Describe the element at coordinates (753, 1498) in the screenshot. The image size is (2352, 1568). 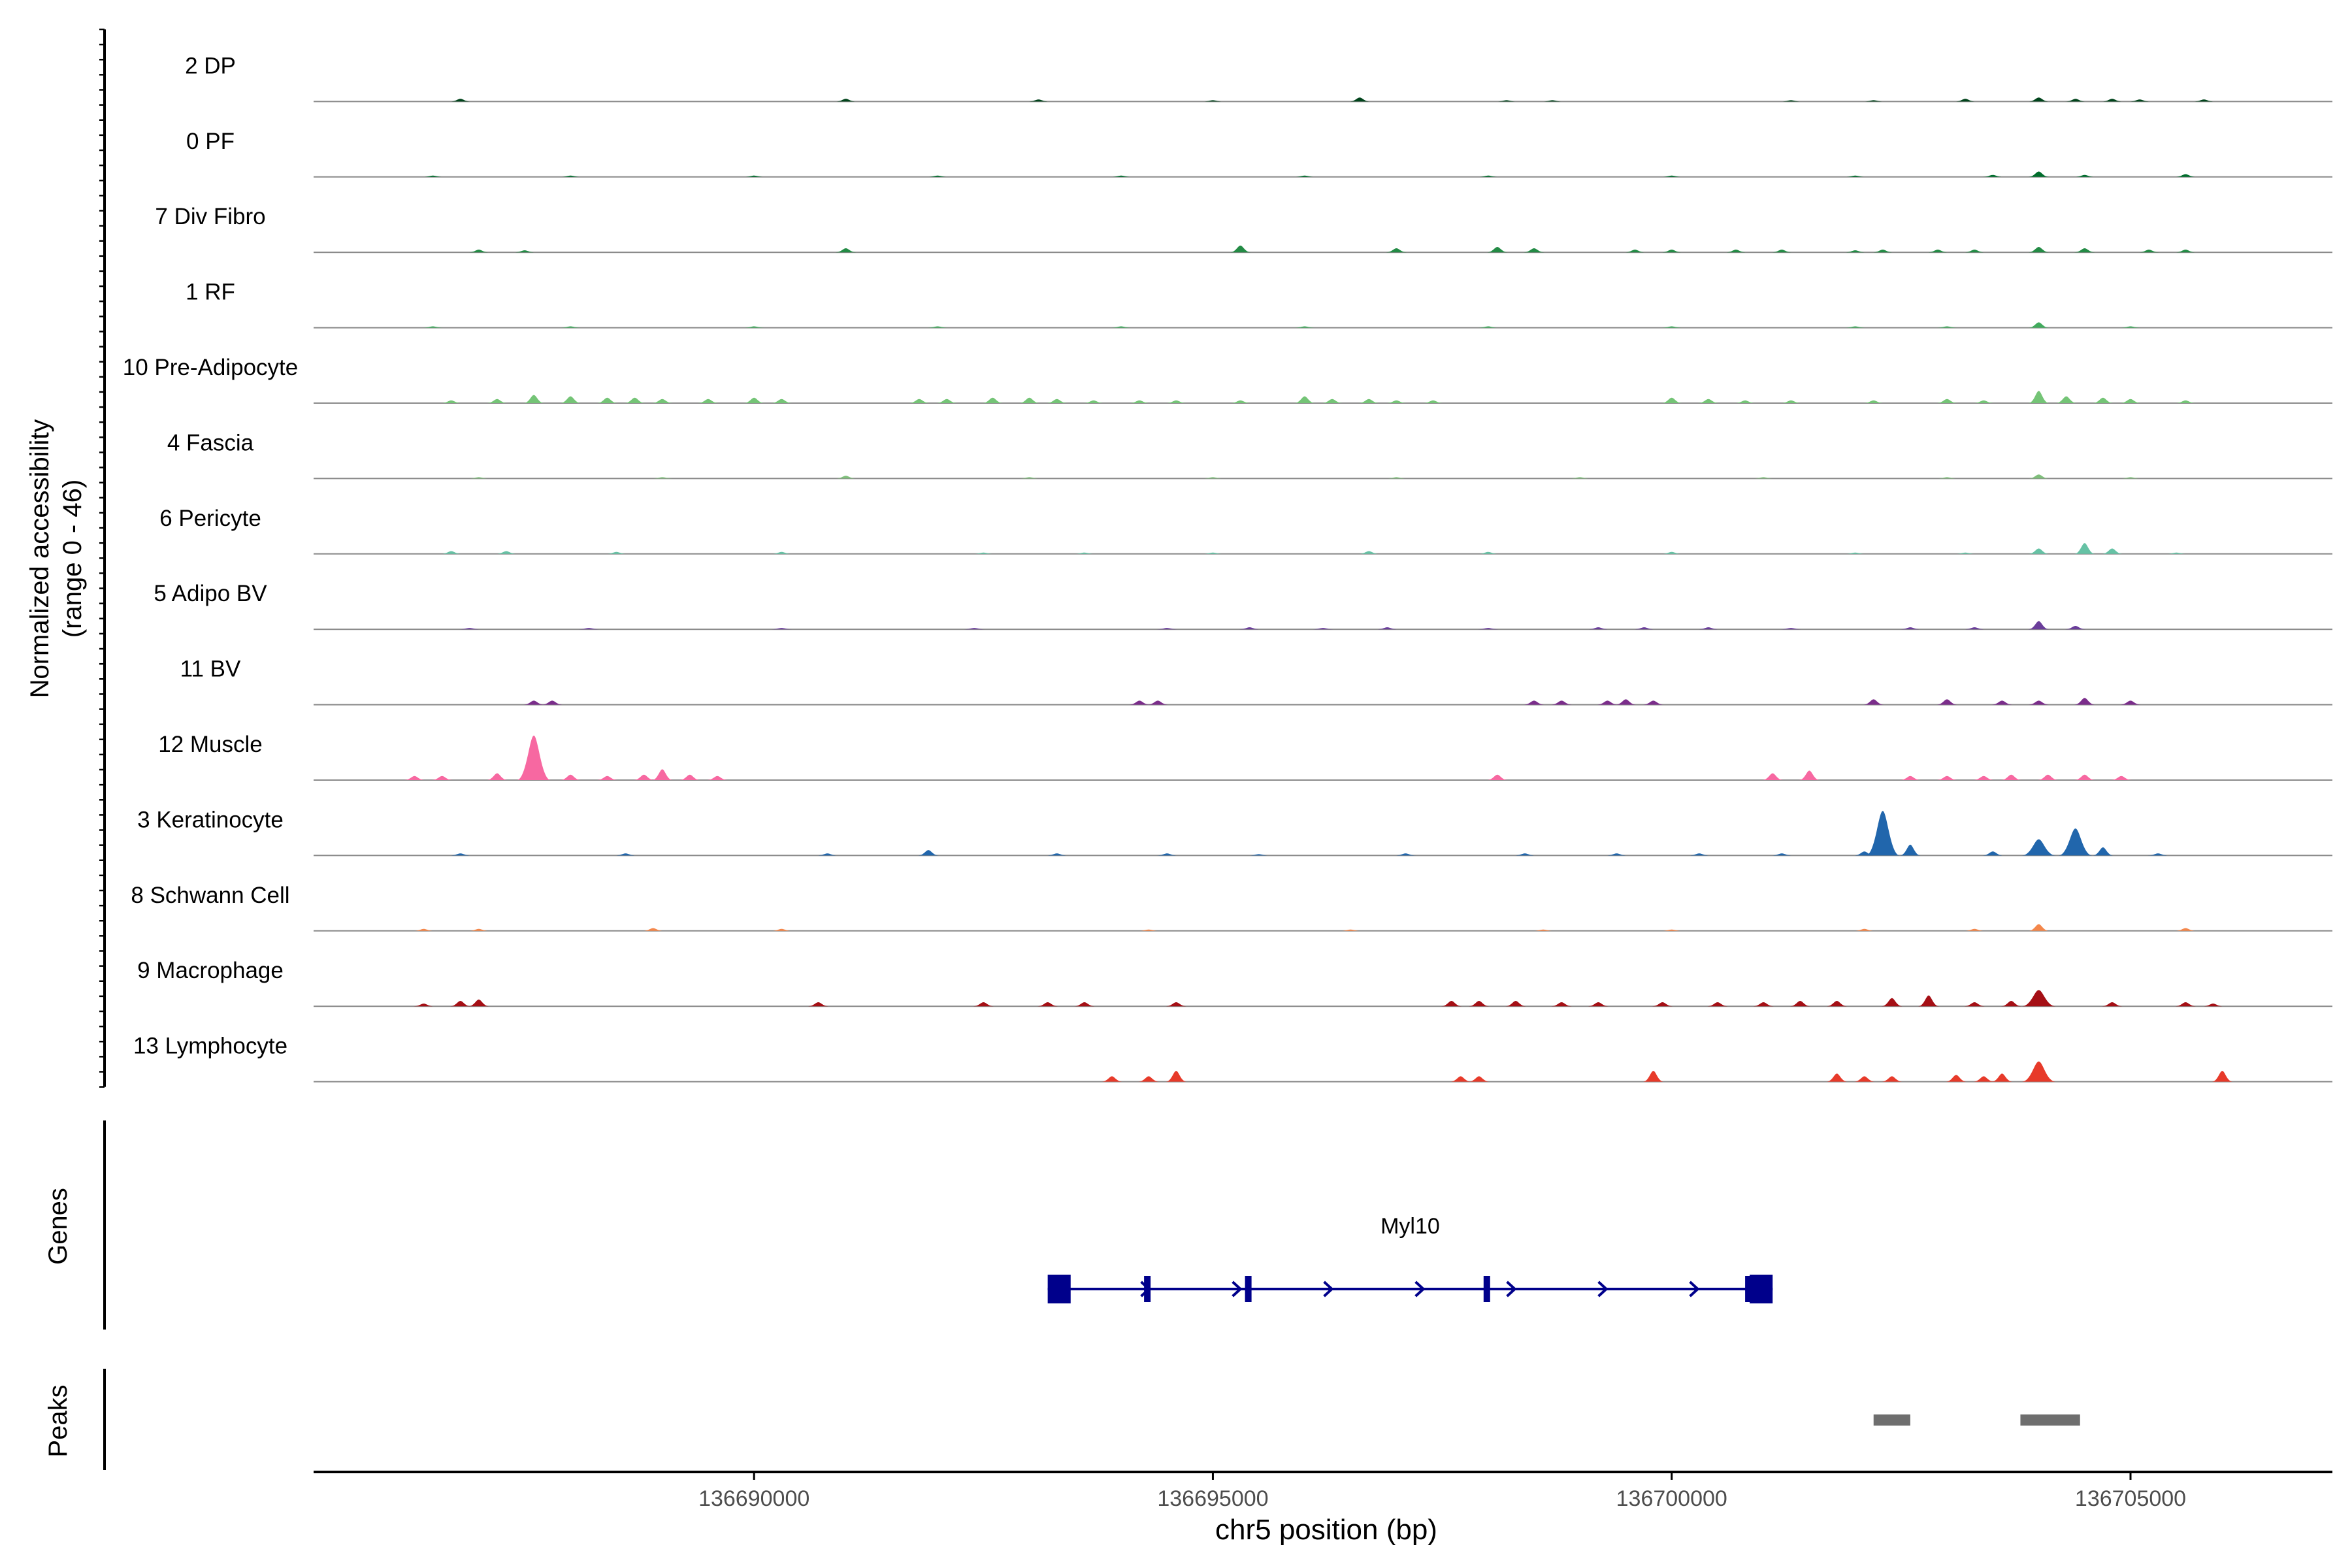
I see `x-tick-label: 136690000` at that location.